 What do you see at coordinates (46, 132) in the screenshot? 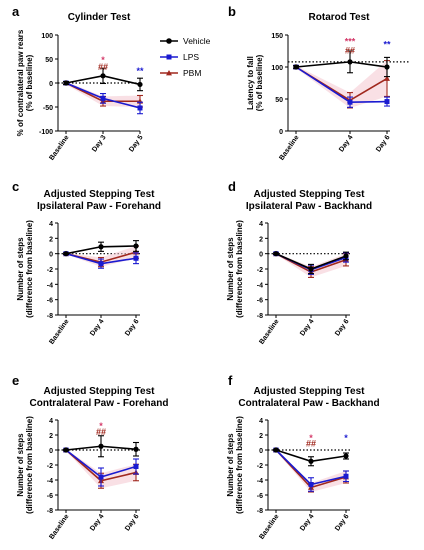
I see `y-tick-label: -100` at bounding box center [46, 132].